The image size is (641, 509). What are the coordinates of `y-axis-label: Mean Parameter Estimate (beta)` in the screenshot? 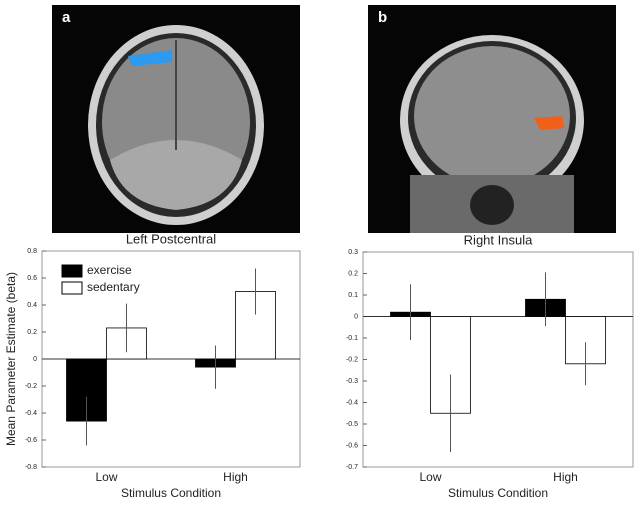 It's located at (11, 359).